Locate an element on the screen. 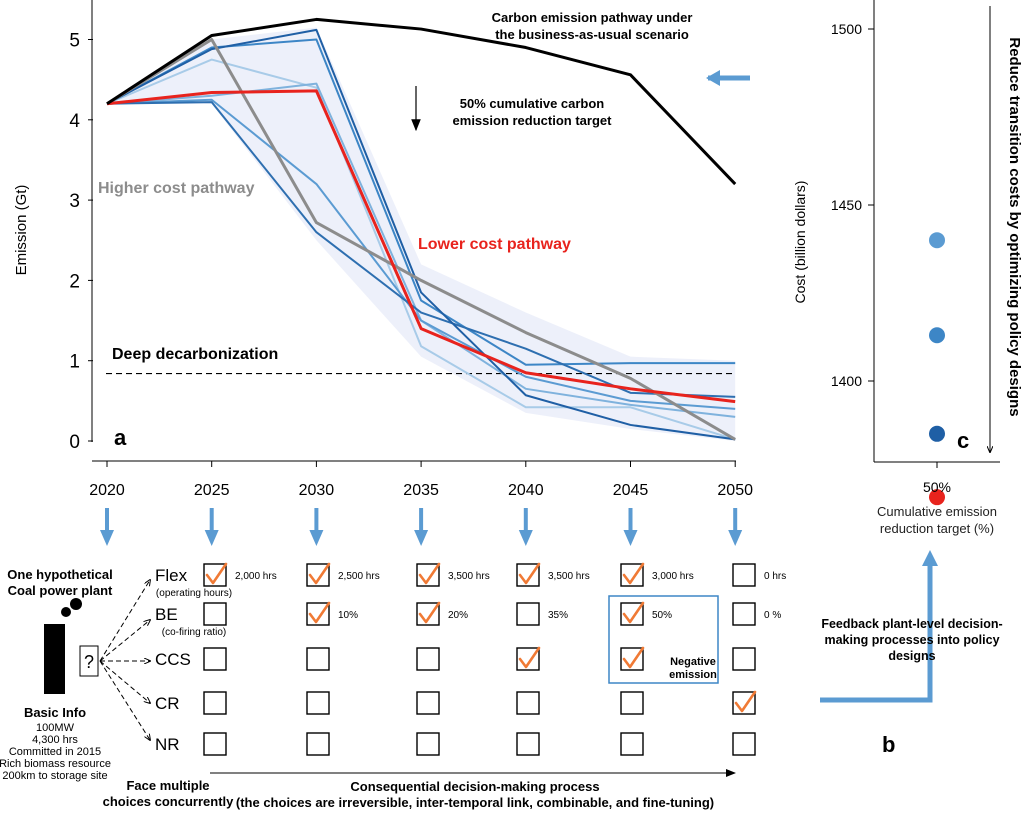  c-y-tick-label: 1450 is located at coordinates (846, 205).